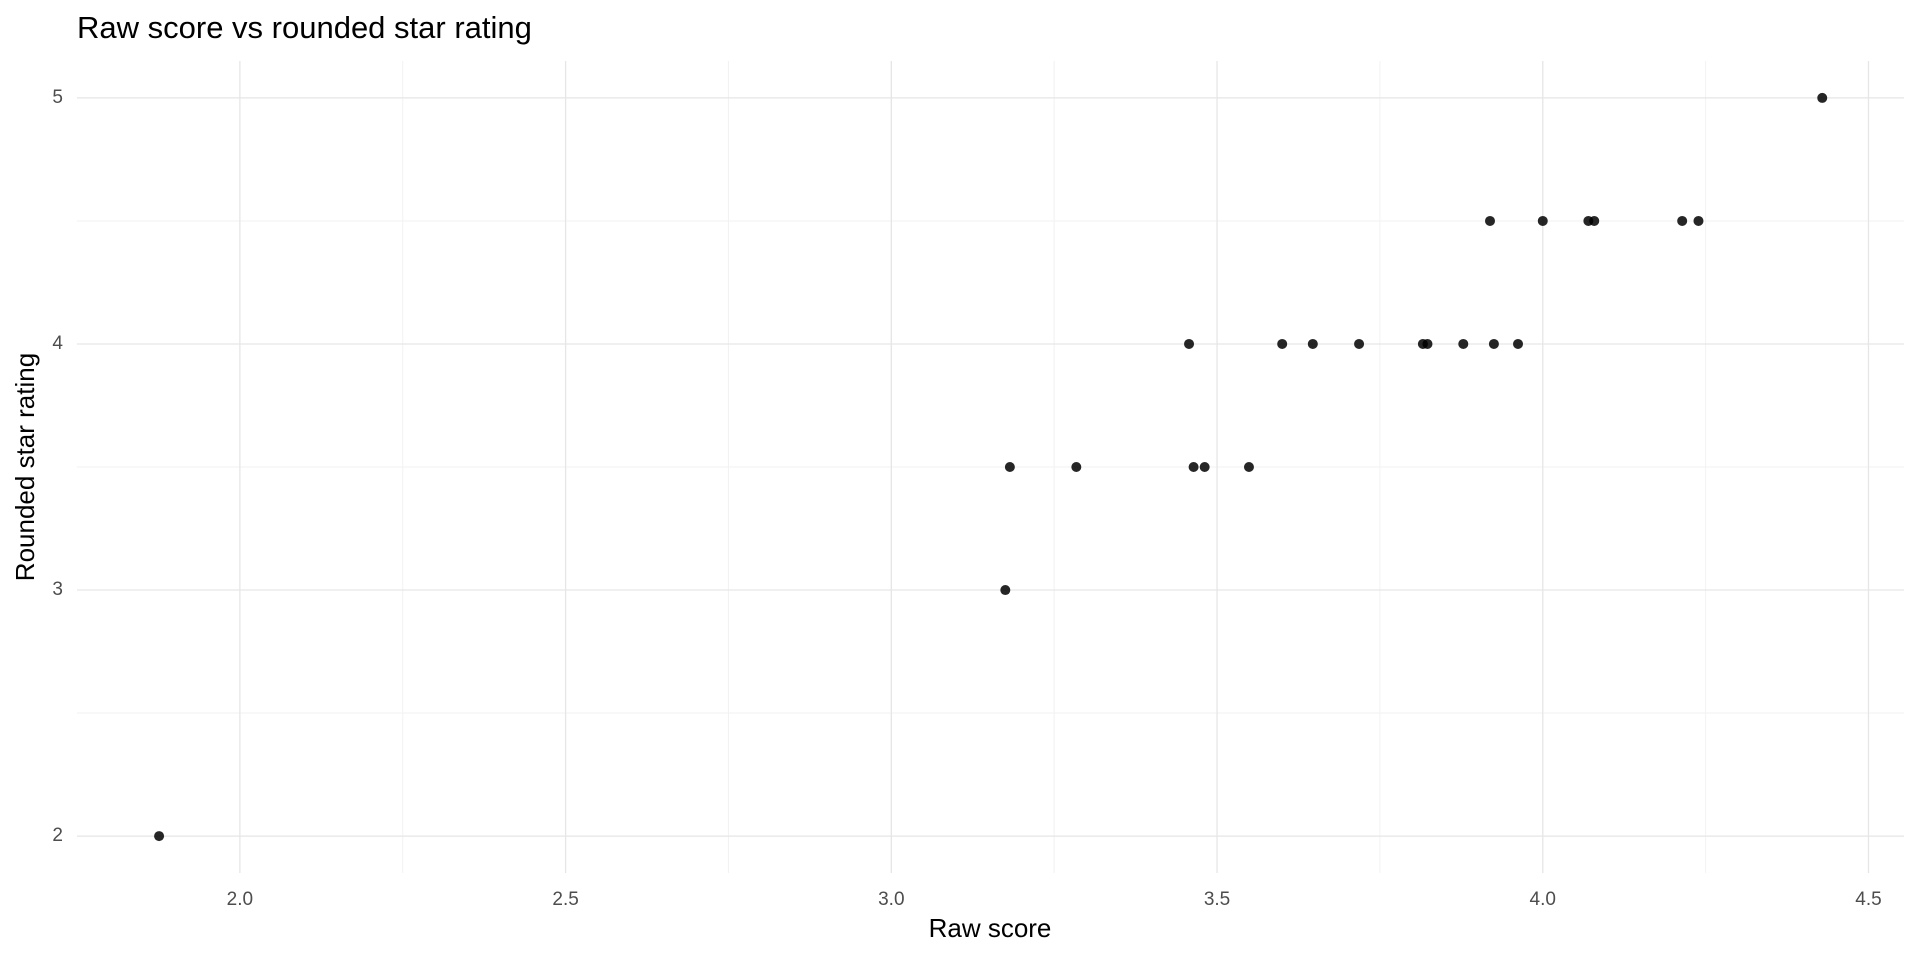 Image resolution: width=1920 pixels, height=960 pixels. Describe the element at coordinates (240, 899) in the screenshot. I see `x-tick-label: 2.0` at that location.